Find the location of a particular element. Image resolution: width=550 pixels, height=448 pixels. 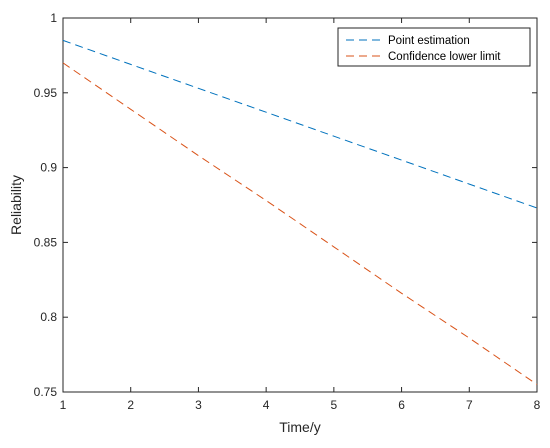

x-tick-label: 6 is located at coordinates (401, 405).